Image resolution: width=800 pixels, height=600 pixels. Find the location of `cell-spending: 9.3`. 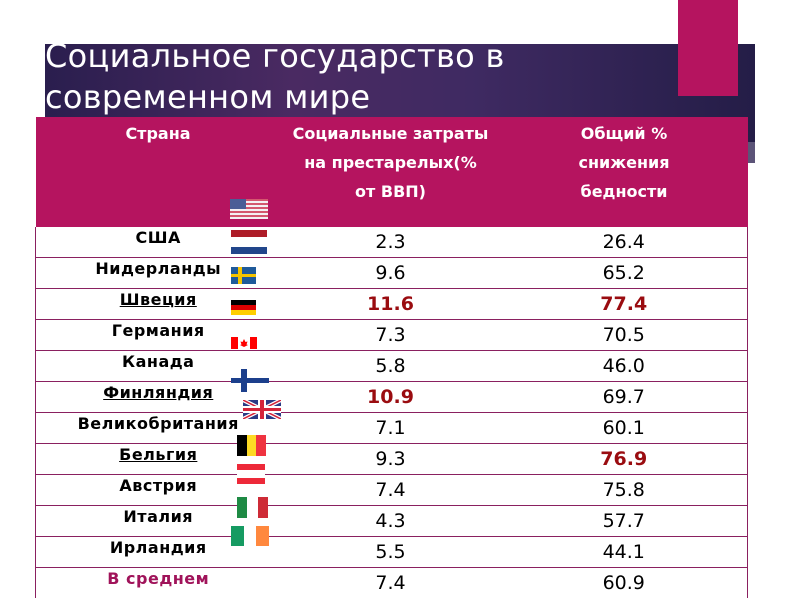

cell-spending: 9.3 is located at coordinates (390, 459).